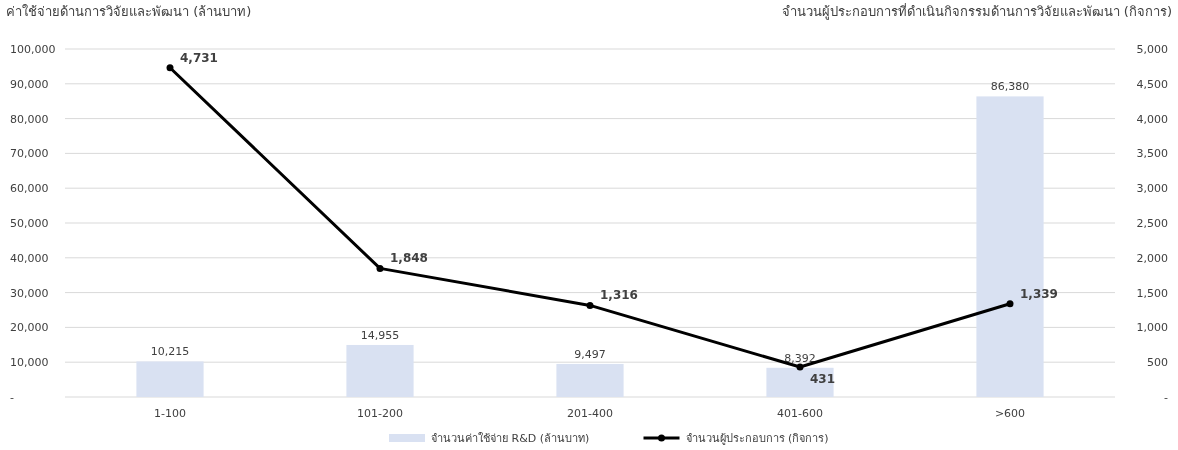 The image size is (1178, 450). What do you see at coordinates (619, 295) in the screenshot?
I see `data-label: 1,316` at bounding box center [619, 295].